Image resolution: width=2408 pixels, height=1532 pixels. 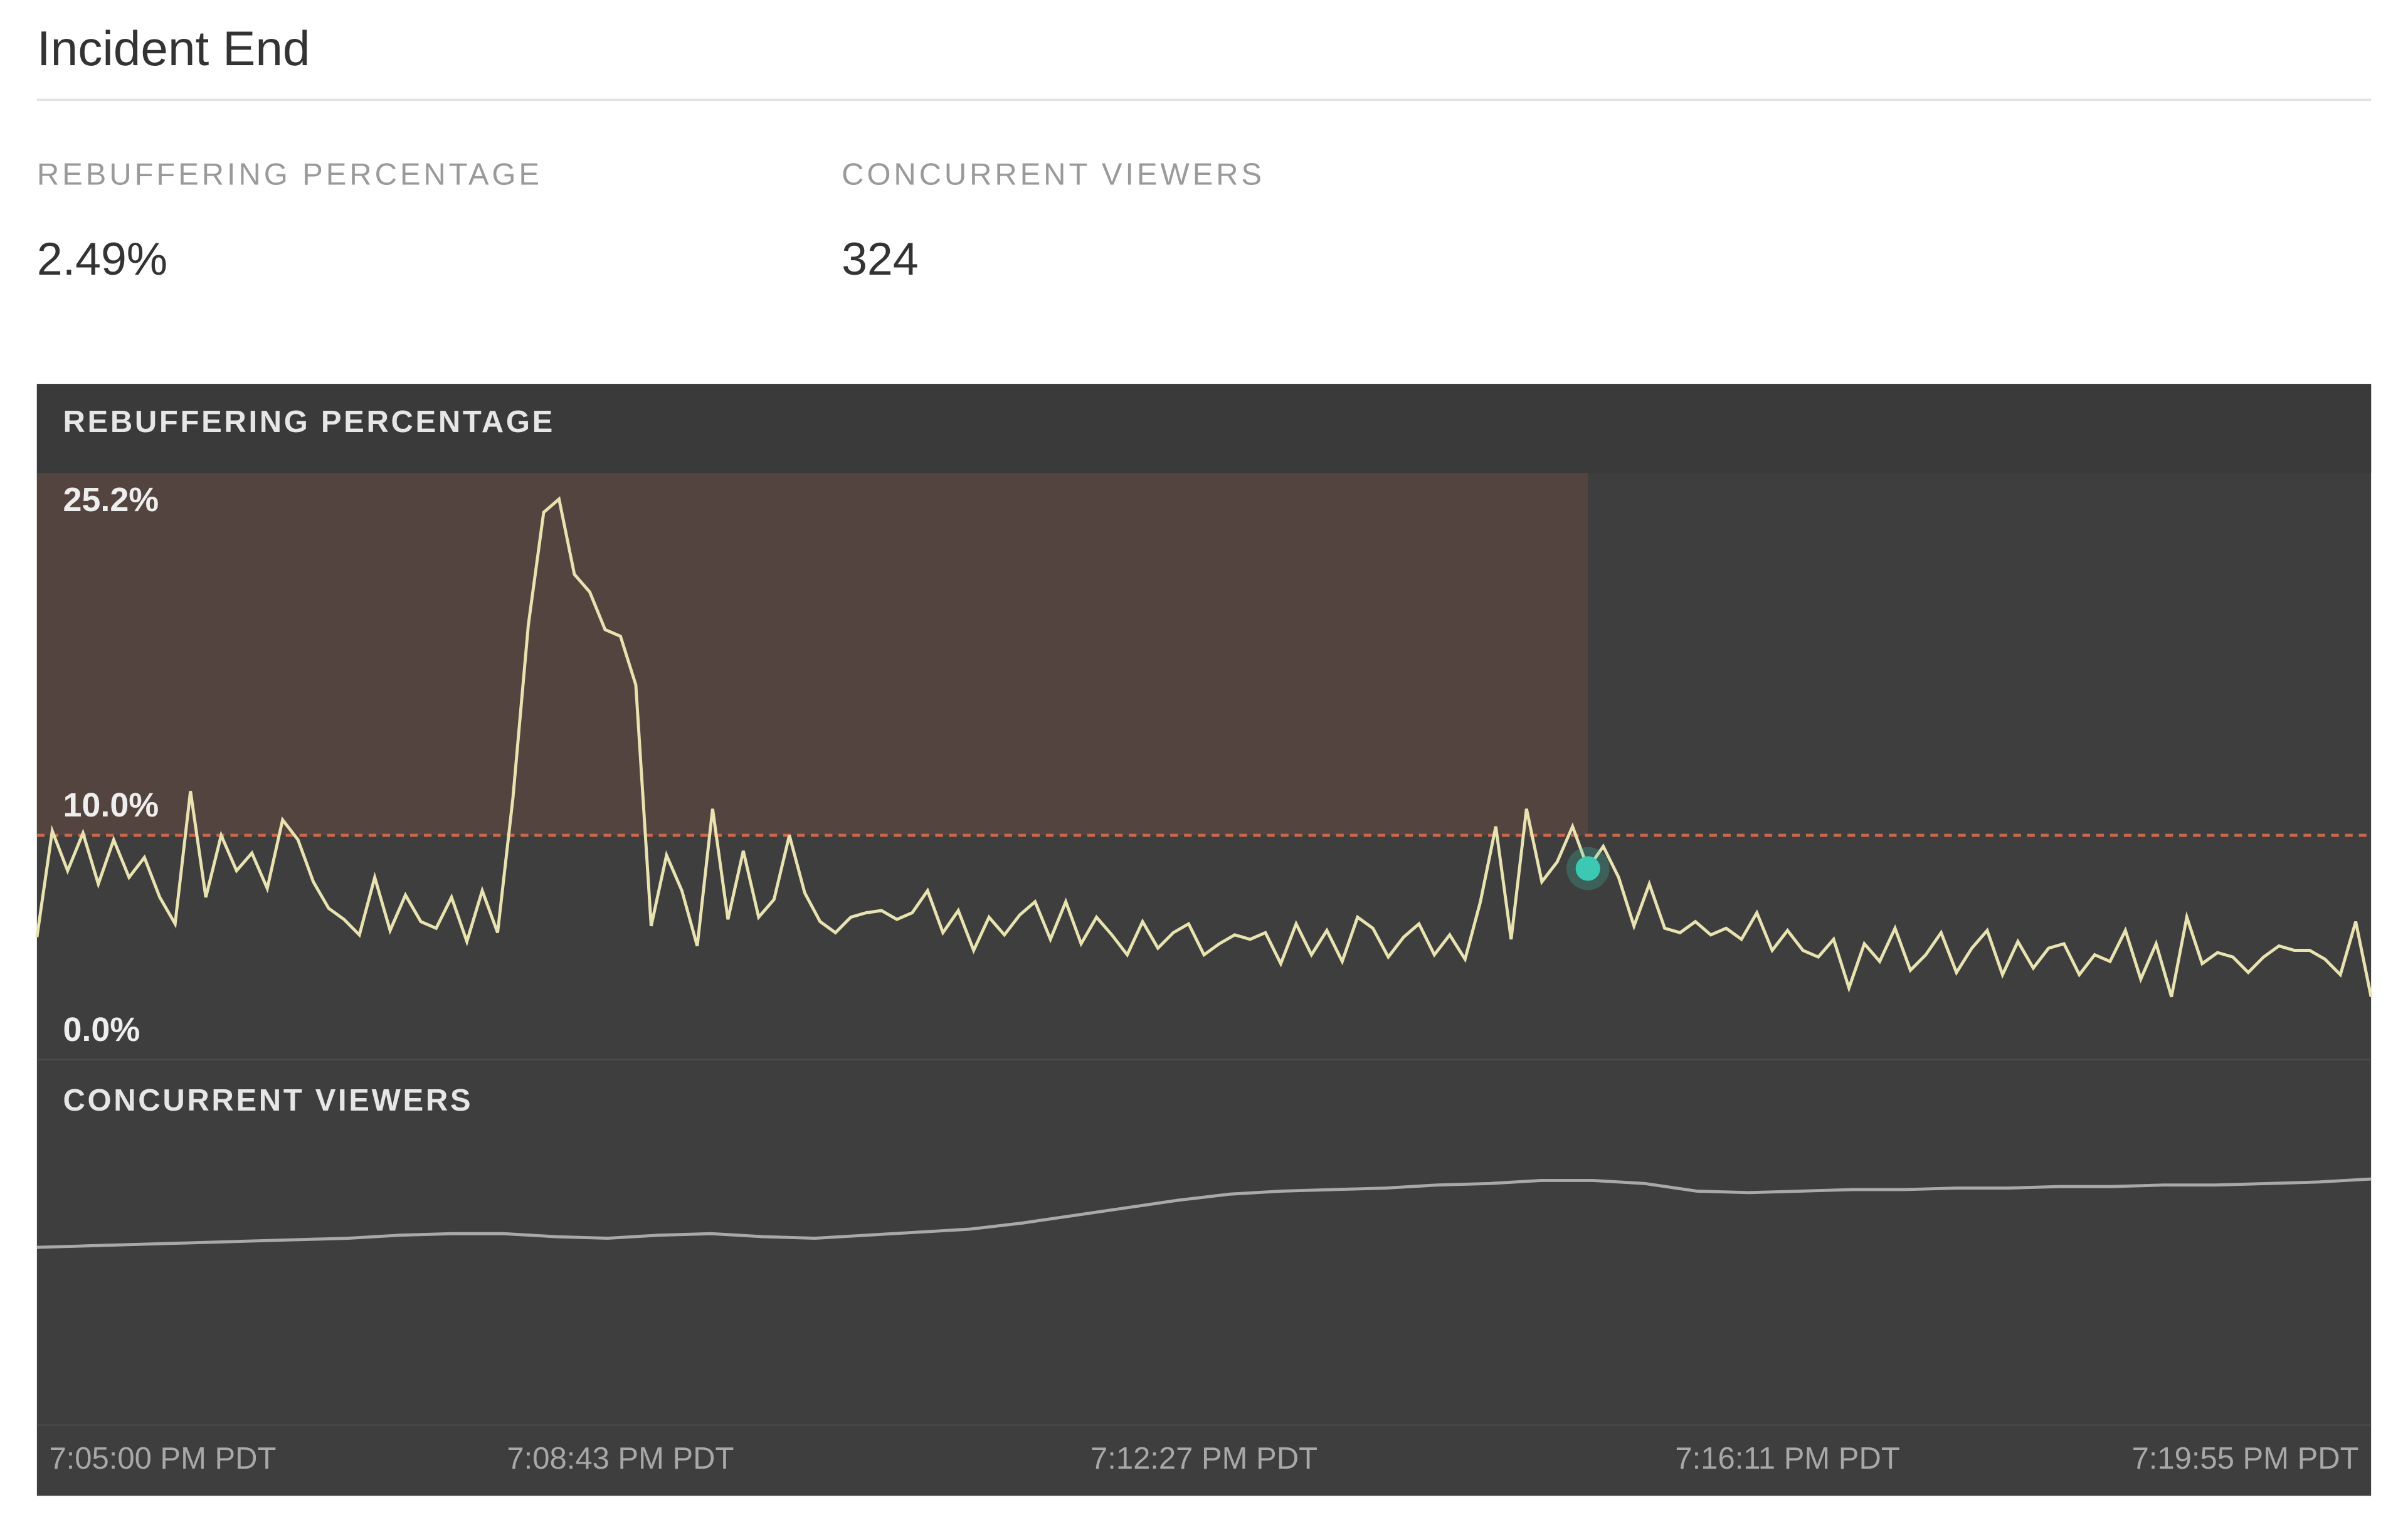 I want to click on metric-value: 2.49%, so click(x=102, y=259).